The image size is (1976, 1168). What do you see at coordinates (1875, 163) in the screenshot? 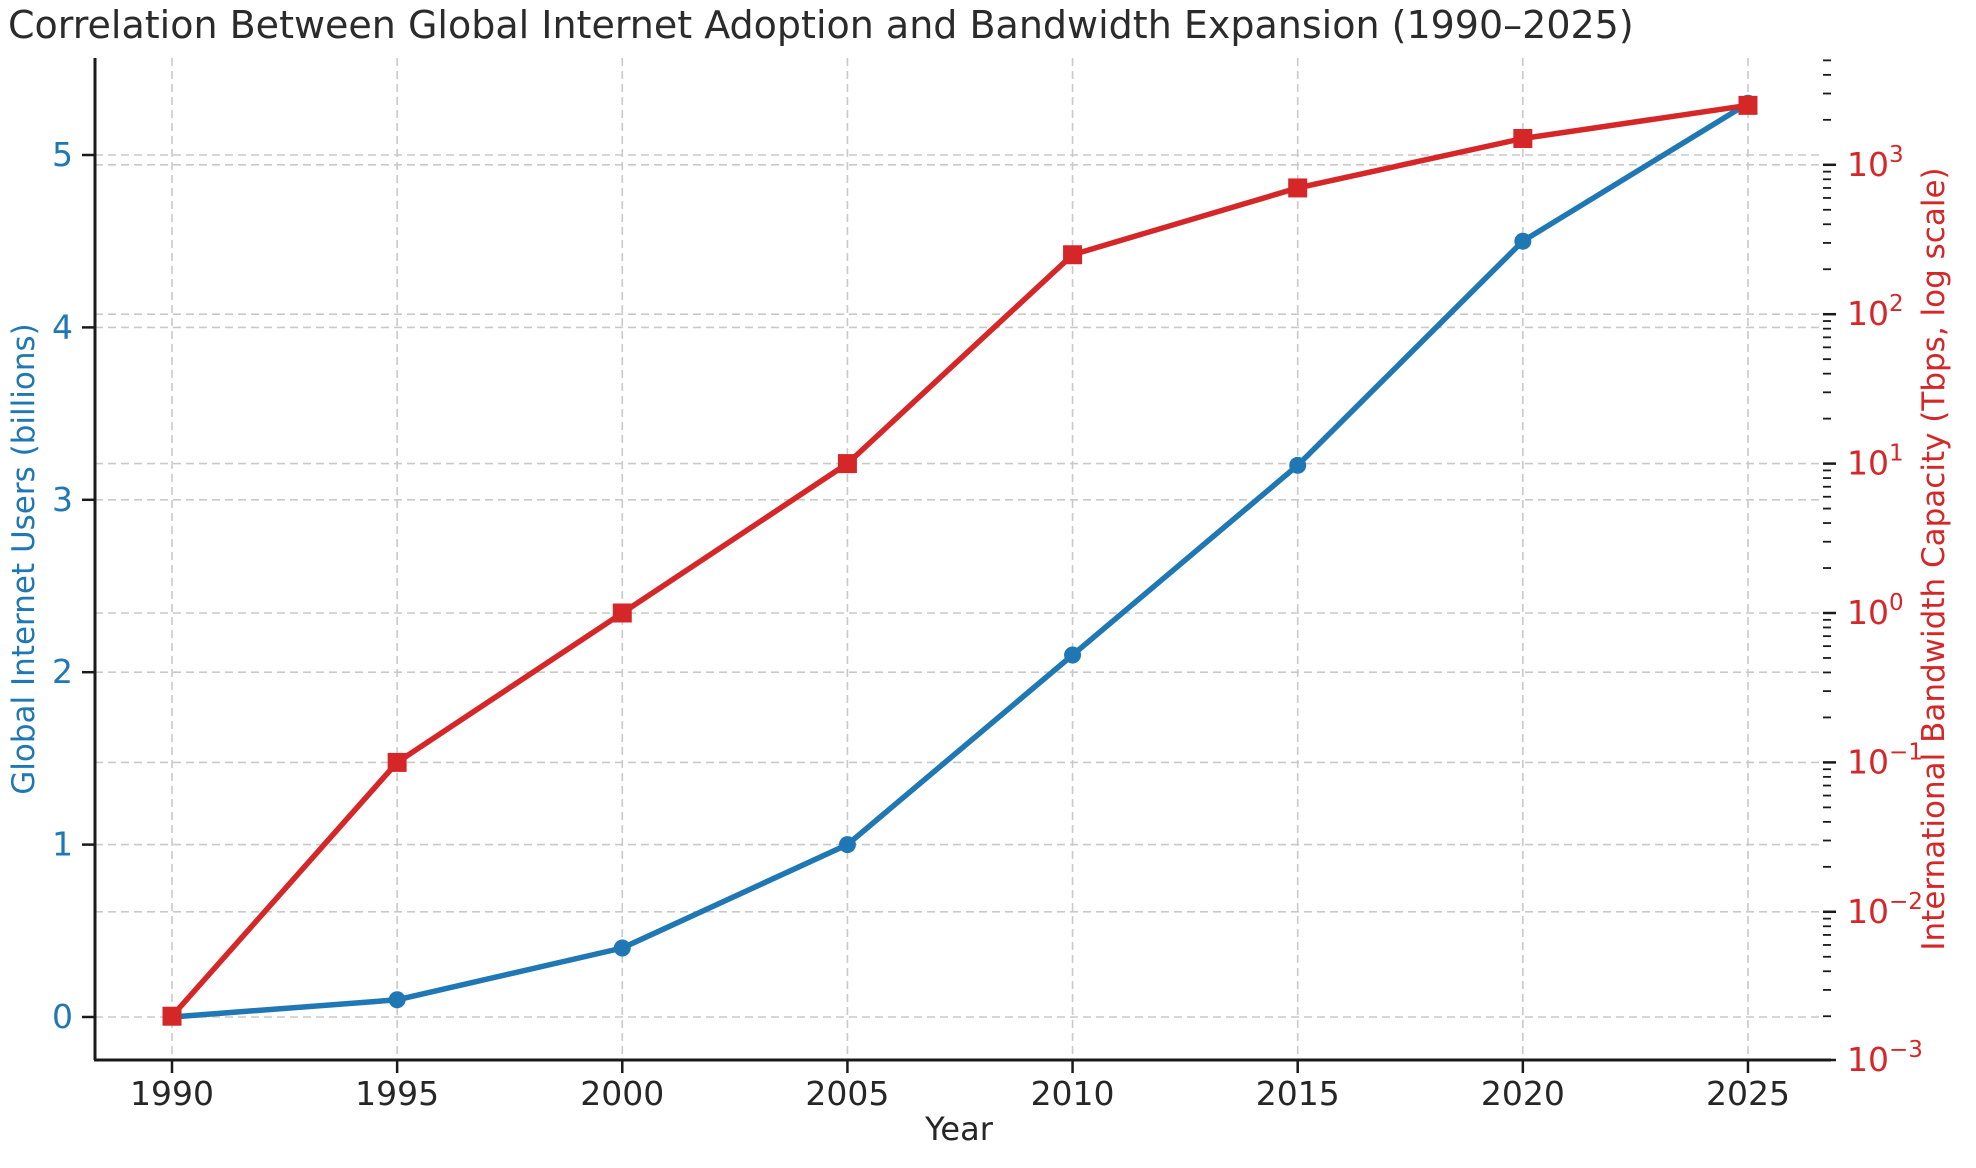
I see `right-tick-label: 10³` at bounding box center [1875, 163].